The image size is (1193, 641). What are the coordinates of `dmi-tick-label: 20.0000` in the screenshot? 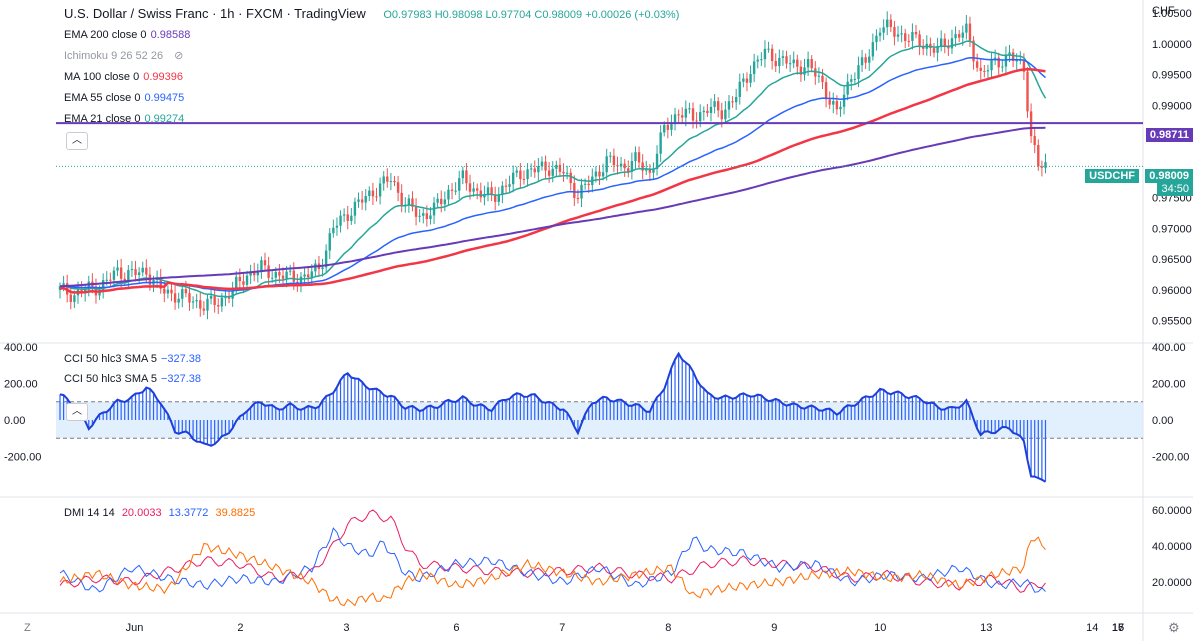 It's located at (1172, 583).